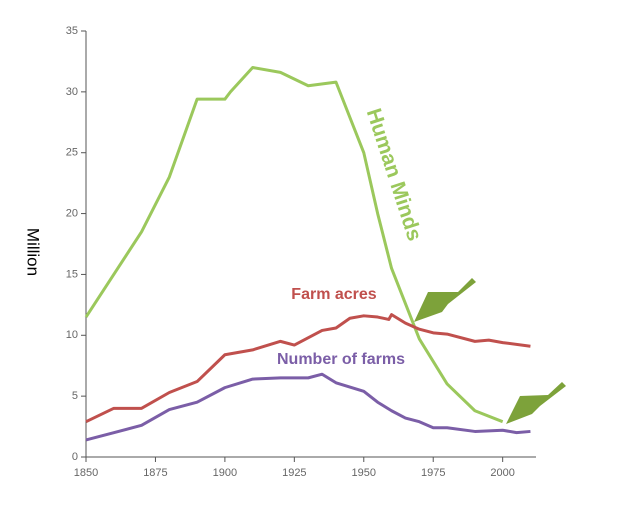 The height and width of the screenshot is (507, 636). What do you see at coordinates (72, 153) in the screenshot?
I see `y-tick-label: 25` at bounding box center [72, 153].